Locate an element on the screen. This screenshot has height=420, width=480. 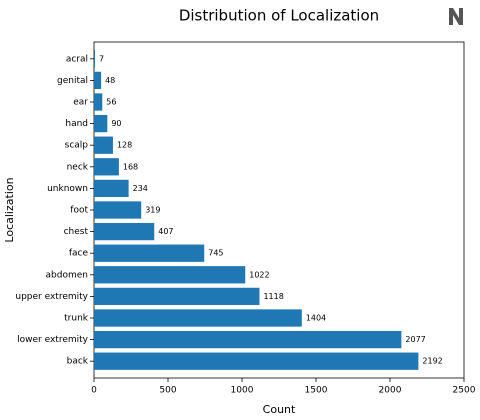
value-label: 48 is located at coordinates (110, 80).